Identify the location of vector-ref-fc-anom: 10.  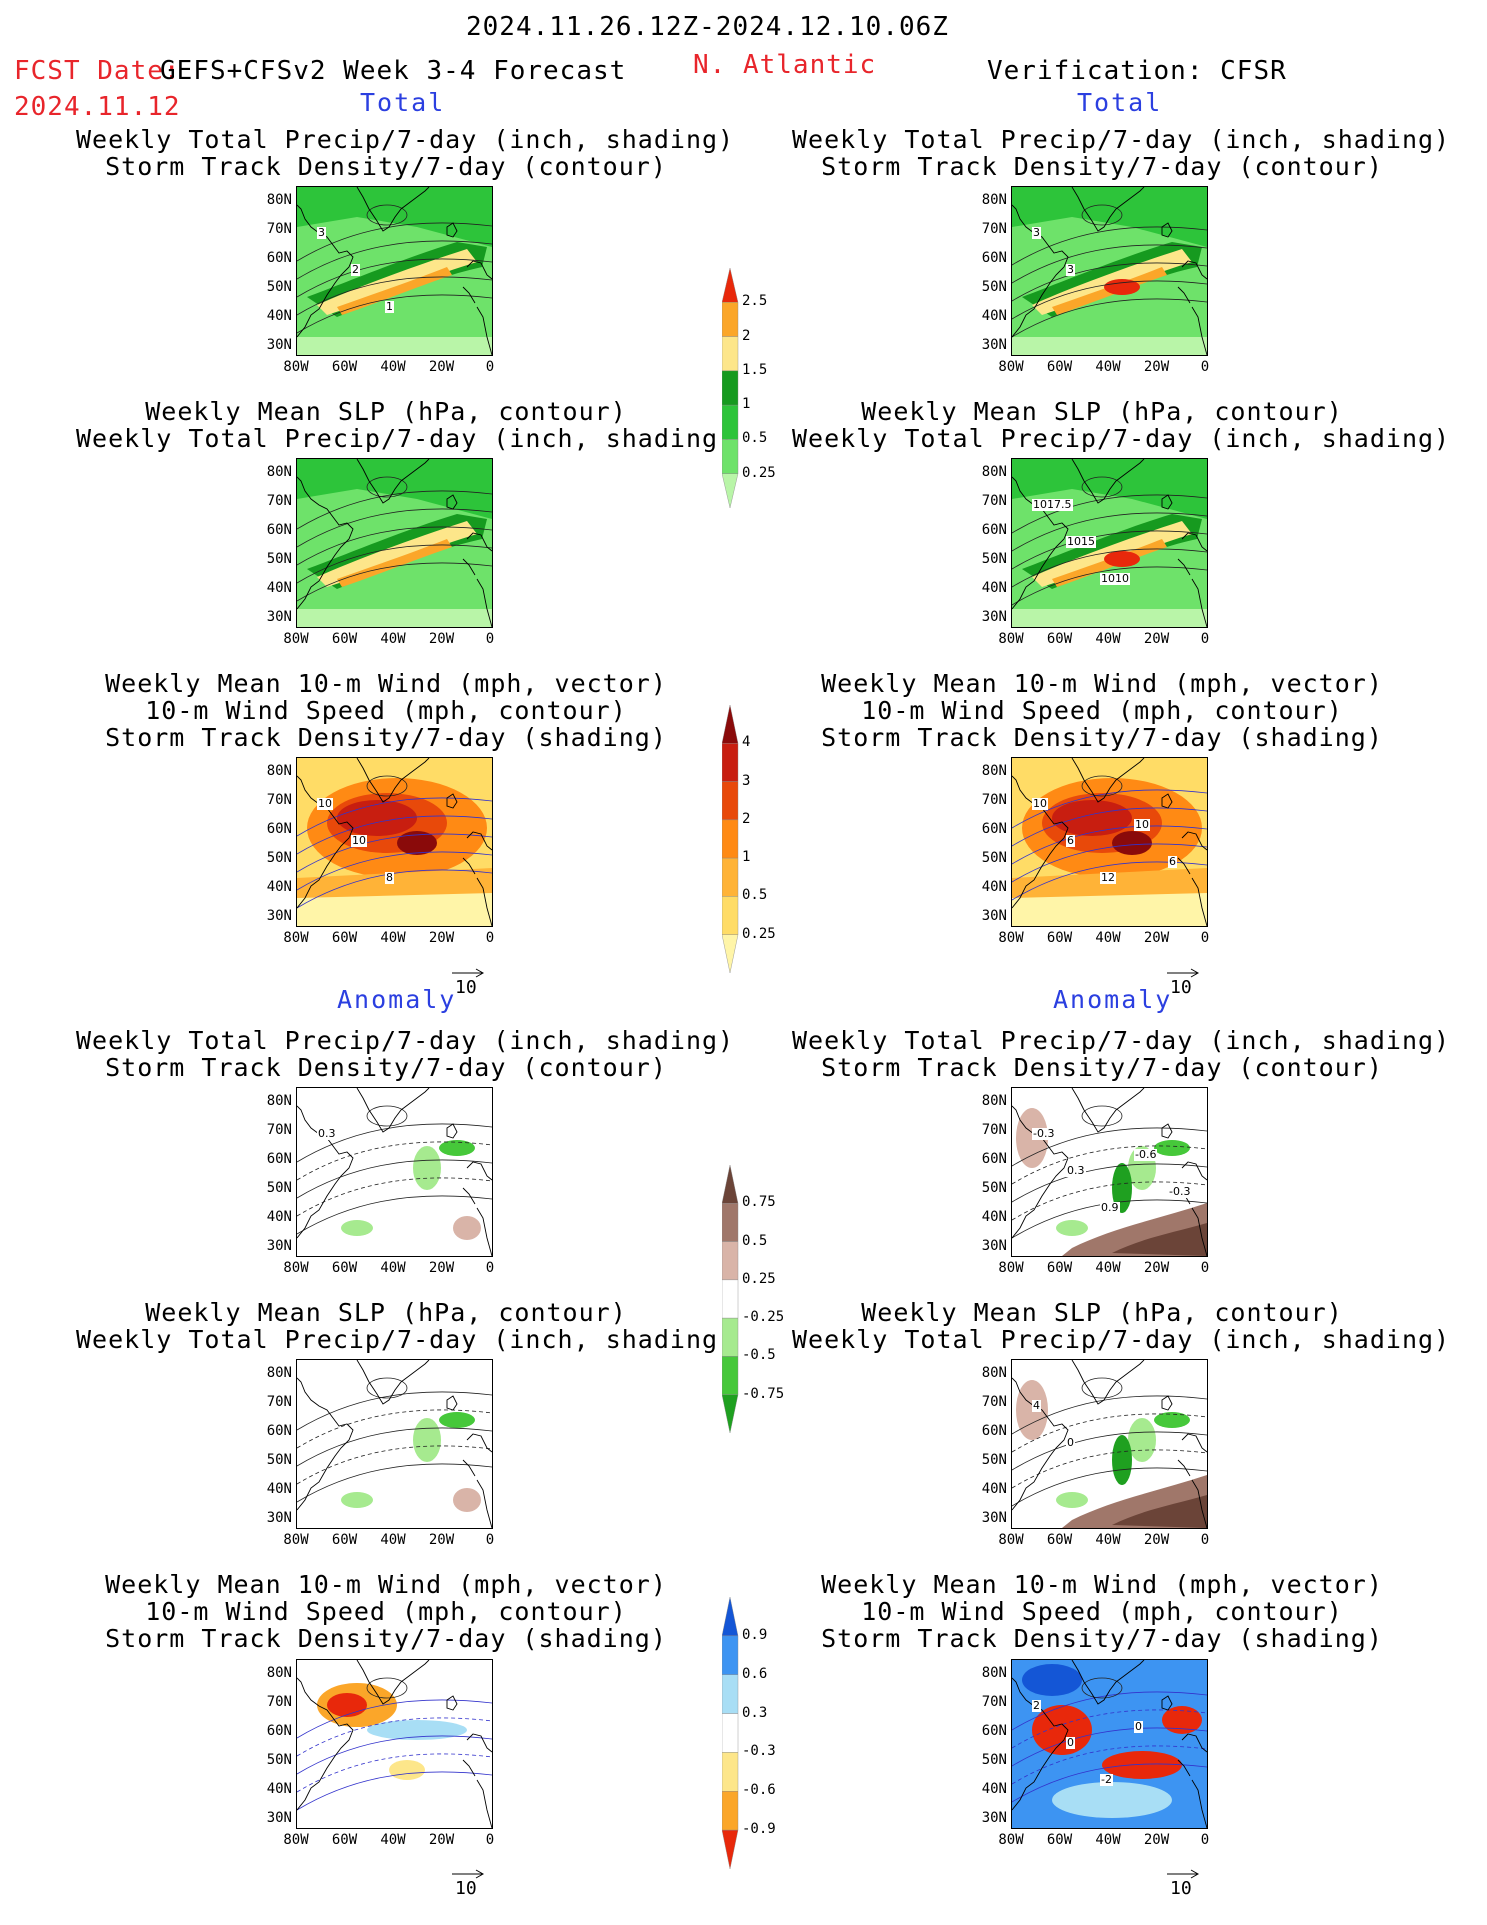
(469, 1881).